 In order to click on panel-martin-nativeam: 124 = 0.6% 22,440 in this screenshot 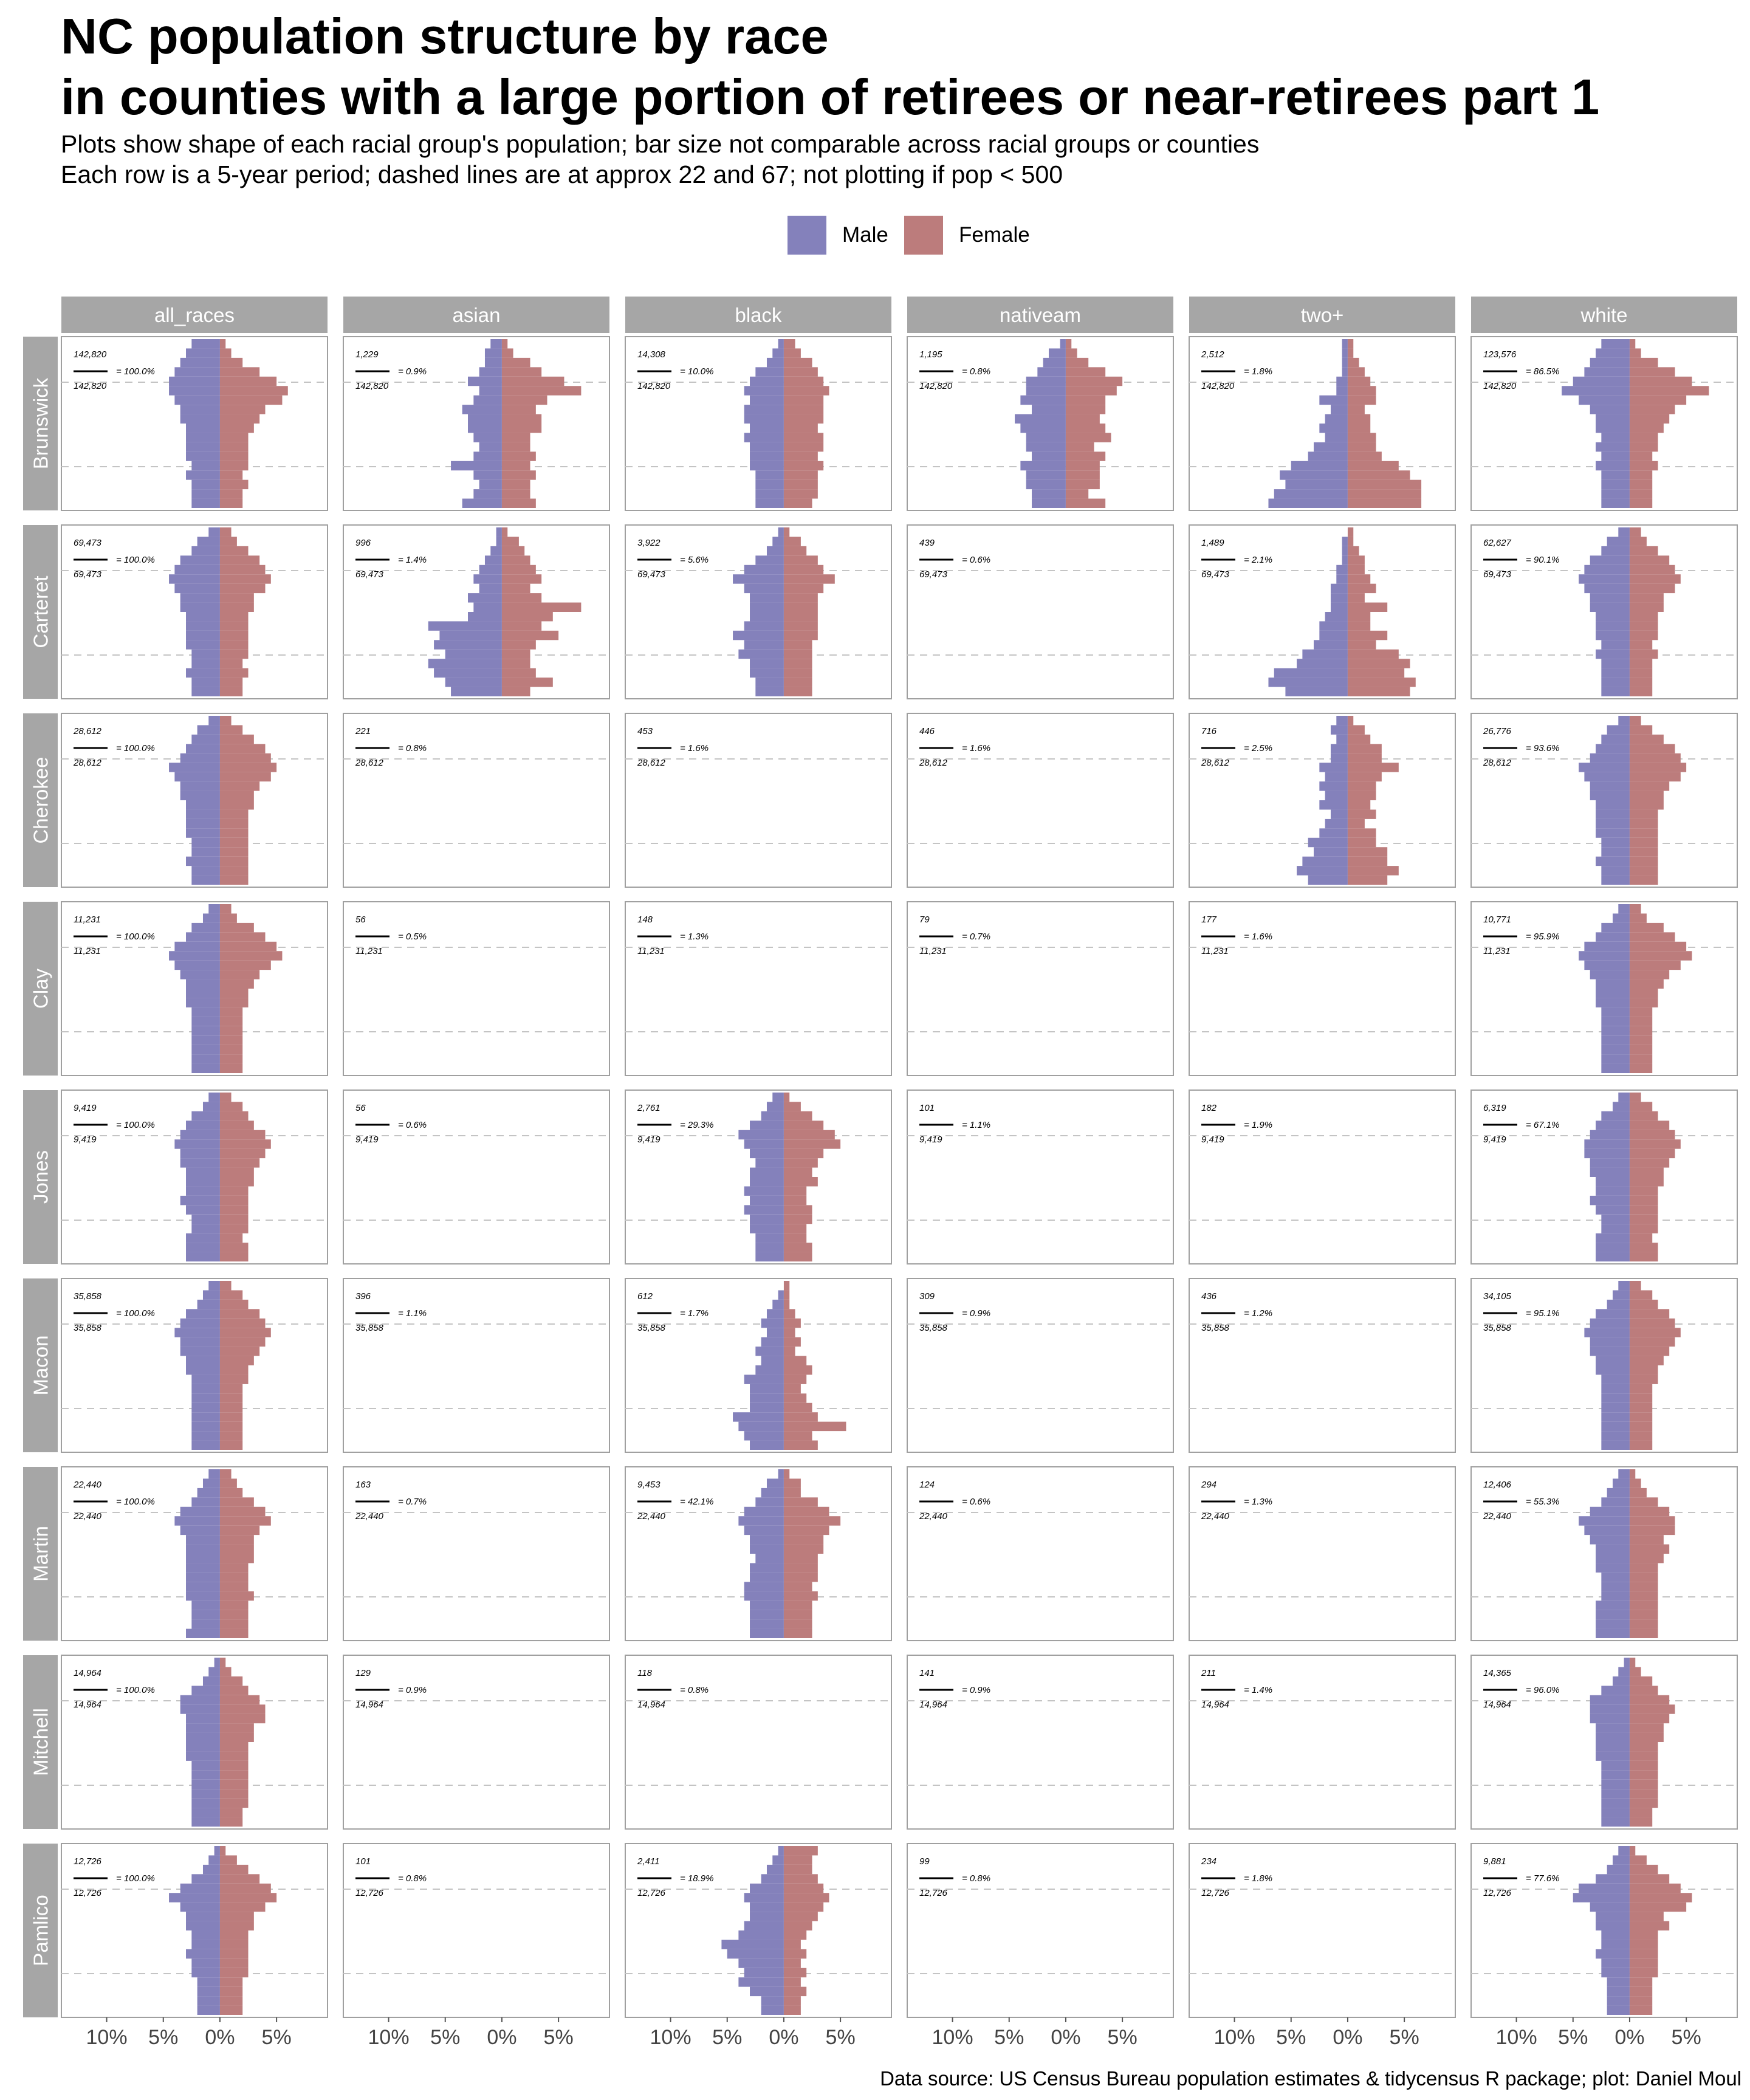, I will do `click(1040, 1553)`.